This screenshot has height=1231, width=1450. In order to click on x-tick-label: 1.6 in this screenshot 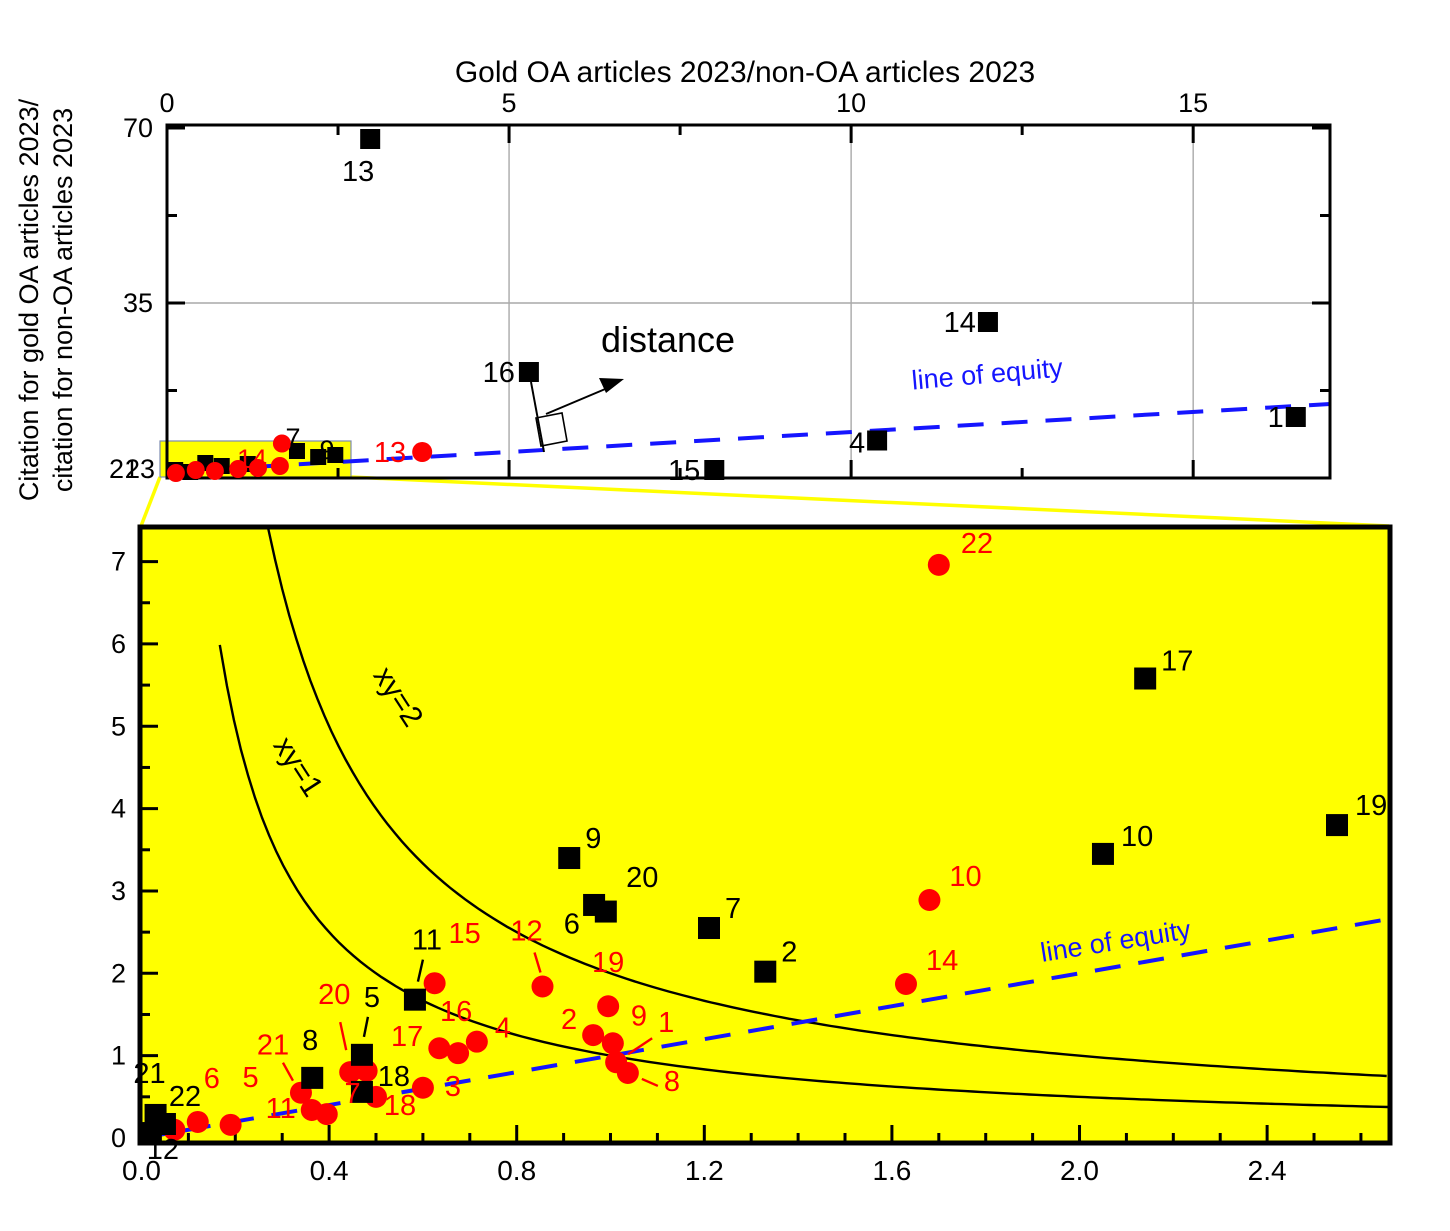, I will do `click(891, 1170)`.